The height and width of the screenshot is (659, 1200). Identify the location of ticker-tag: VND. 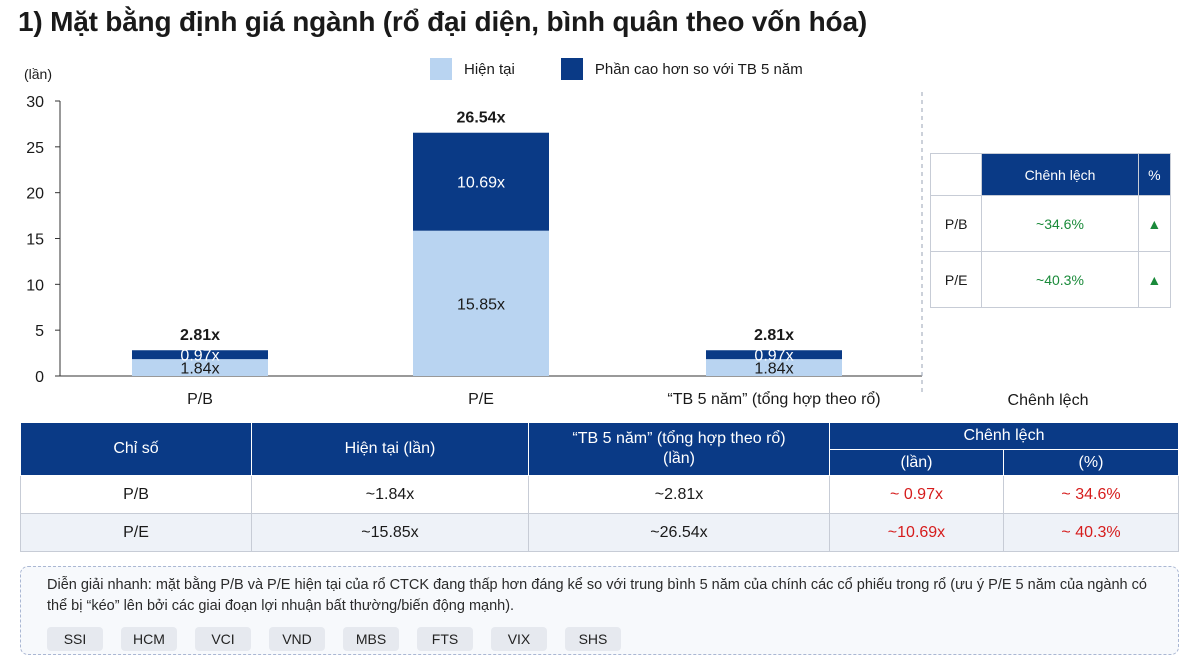
(297, 639).